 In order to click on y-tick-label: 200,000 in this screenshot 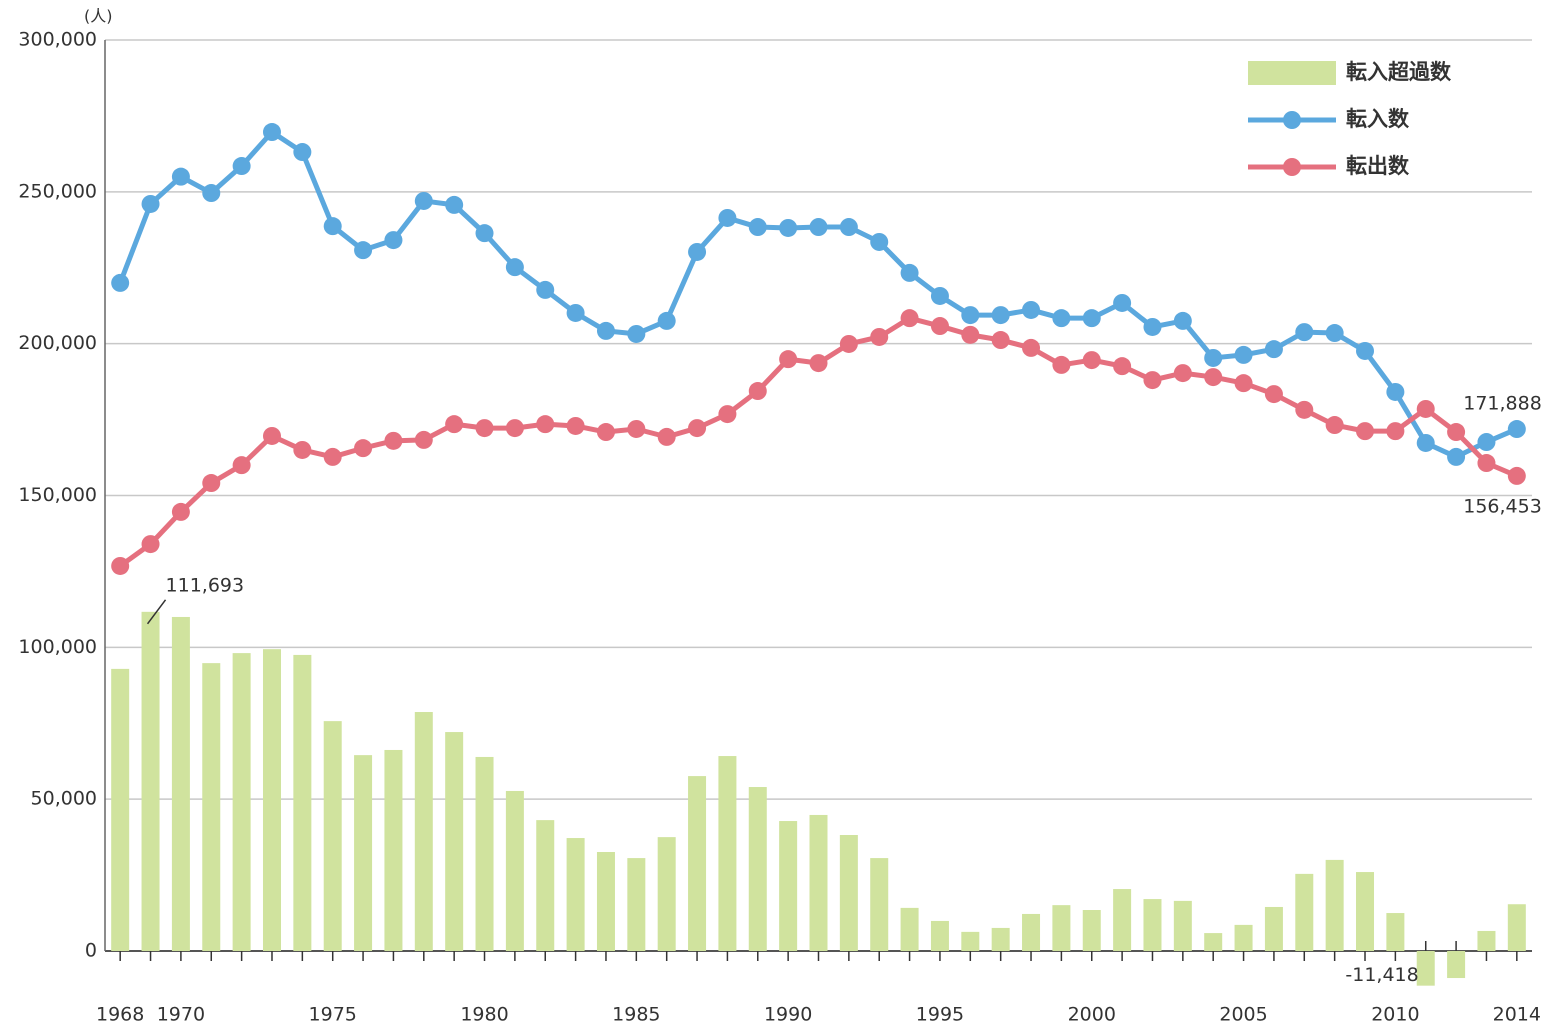, I will do `click(57, 343)`.